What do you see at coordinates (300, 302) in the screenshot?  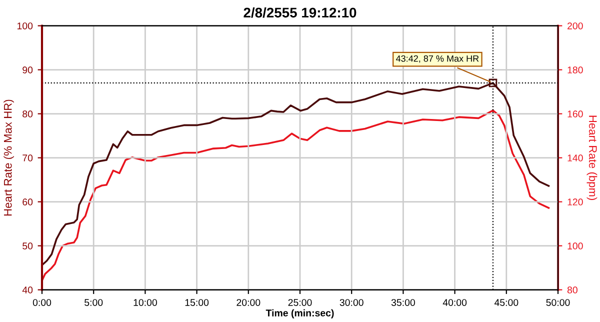 I see `x-tick-label: 25:00` at bounding box center [300, 302].